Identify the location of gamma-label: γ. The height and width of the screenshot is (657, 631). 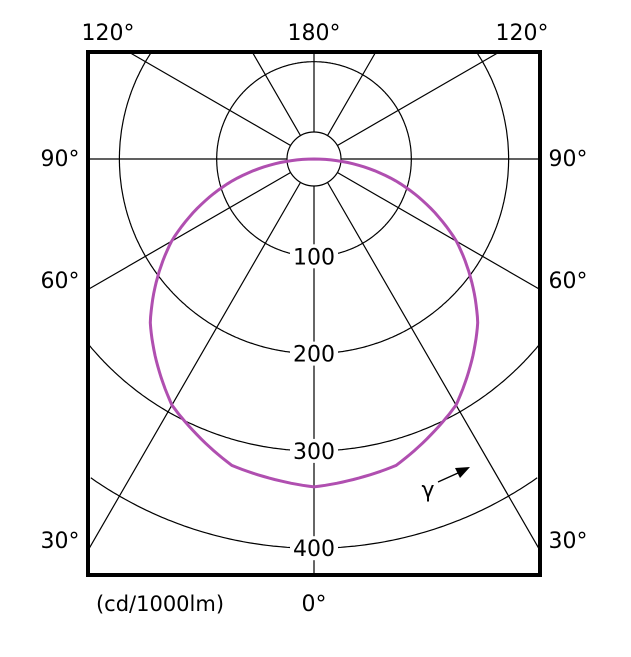
(427, 490).